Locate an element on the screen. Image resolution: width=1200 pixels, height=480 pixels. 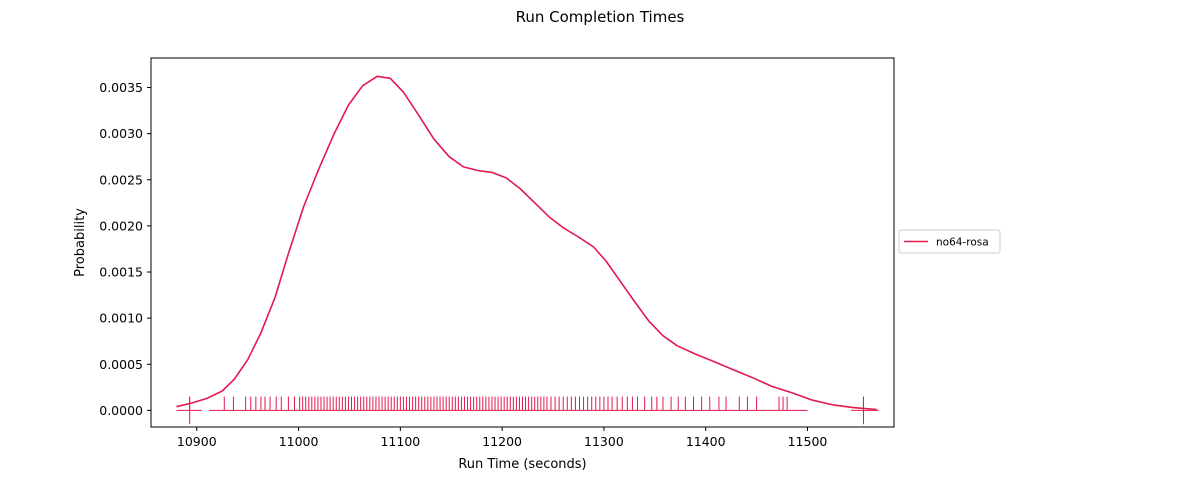
x-axis: 10900 11000 11100 11200 11300 11400 11500 is located at coordinates (502, 438).